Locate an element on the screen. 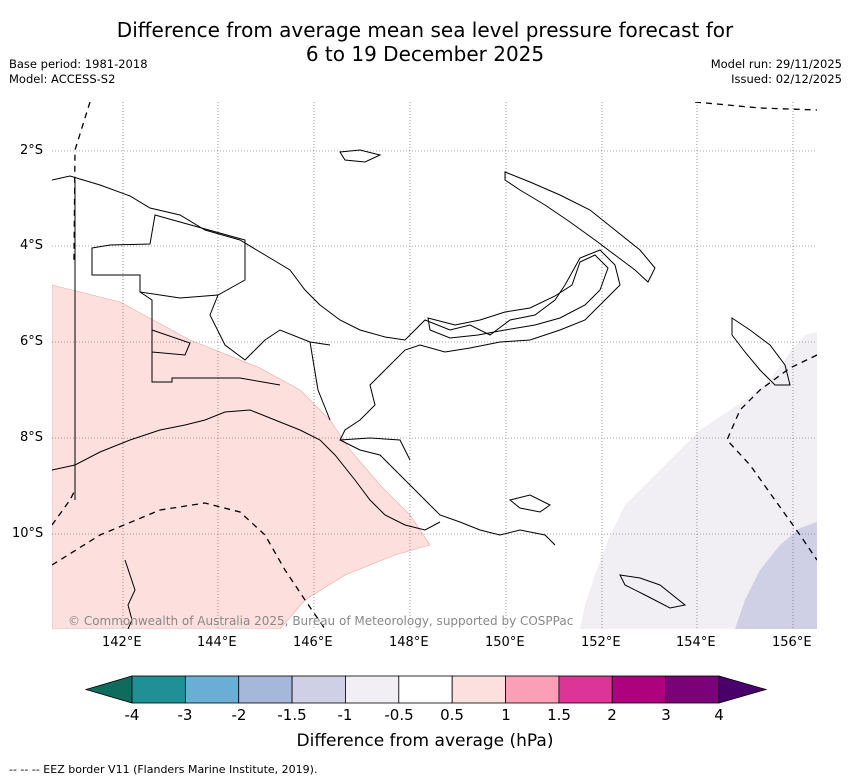 The width and height of the screenshot is (850, 781). colorbar-extend-above is located at coordinates (743, 689).